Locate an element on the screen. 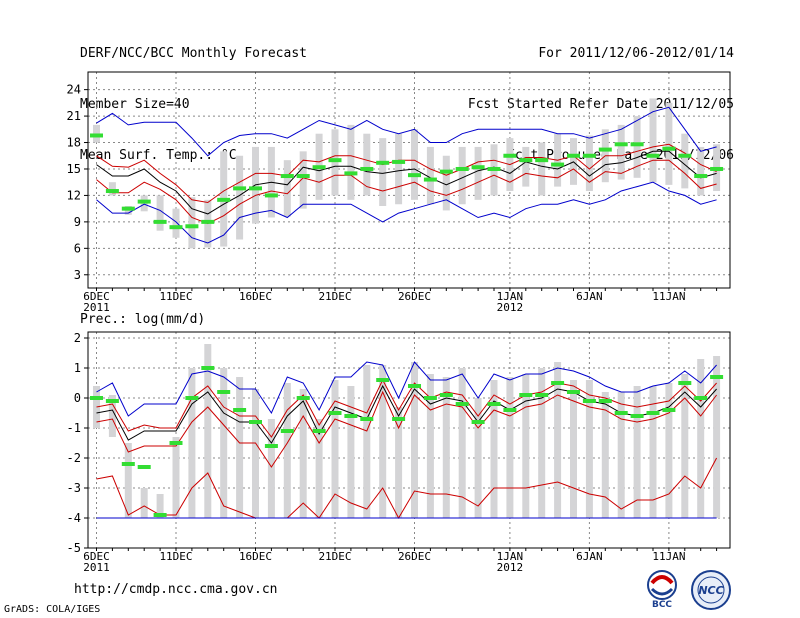 Image resolution: width=800 pixels, height=618 pixels. x-tick-label: 11JAN is located at coordinates (668, 296).